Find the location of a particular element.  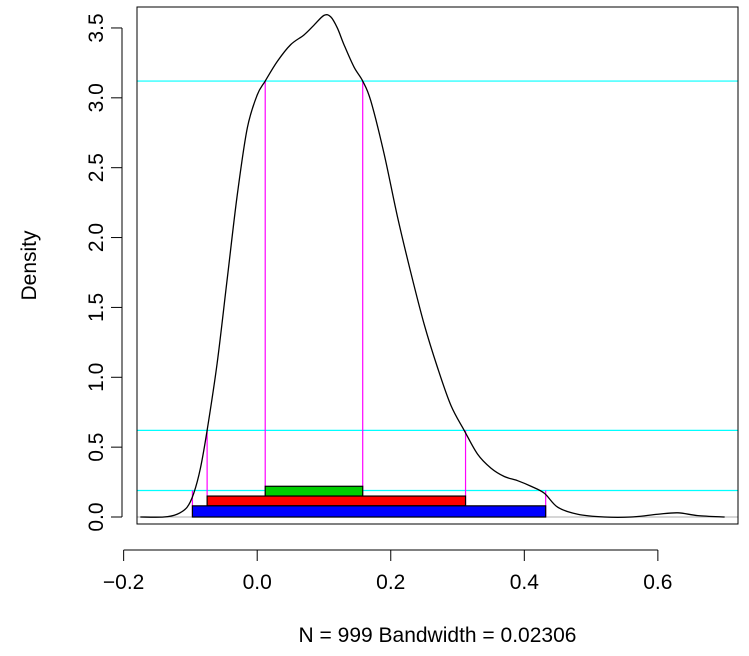

y-tick-label-5: 2.5 is located at coordinates (96, 167).